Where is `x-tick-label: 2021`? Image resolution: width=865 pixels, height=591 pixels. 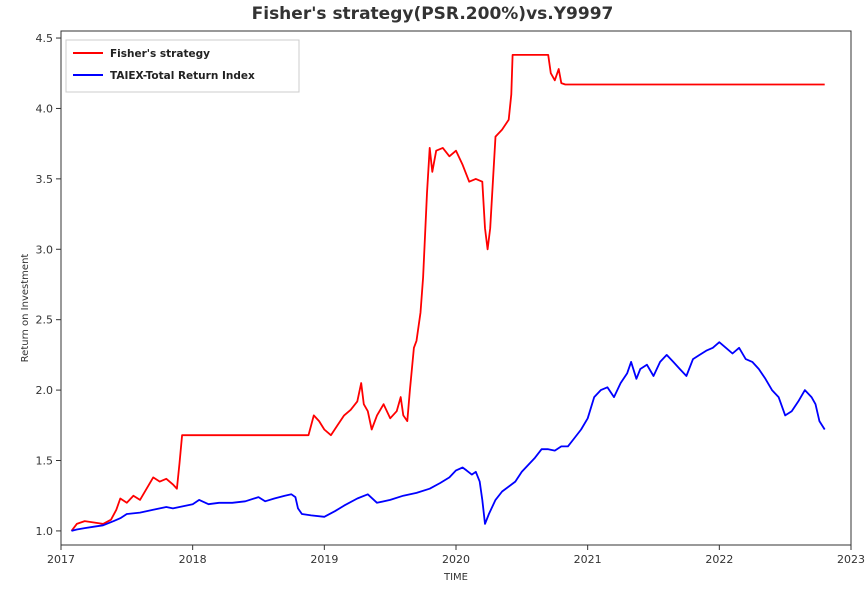
x-tick-label: 2021 is located at coordinates (588, 559).